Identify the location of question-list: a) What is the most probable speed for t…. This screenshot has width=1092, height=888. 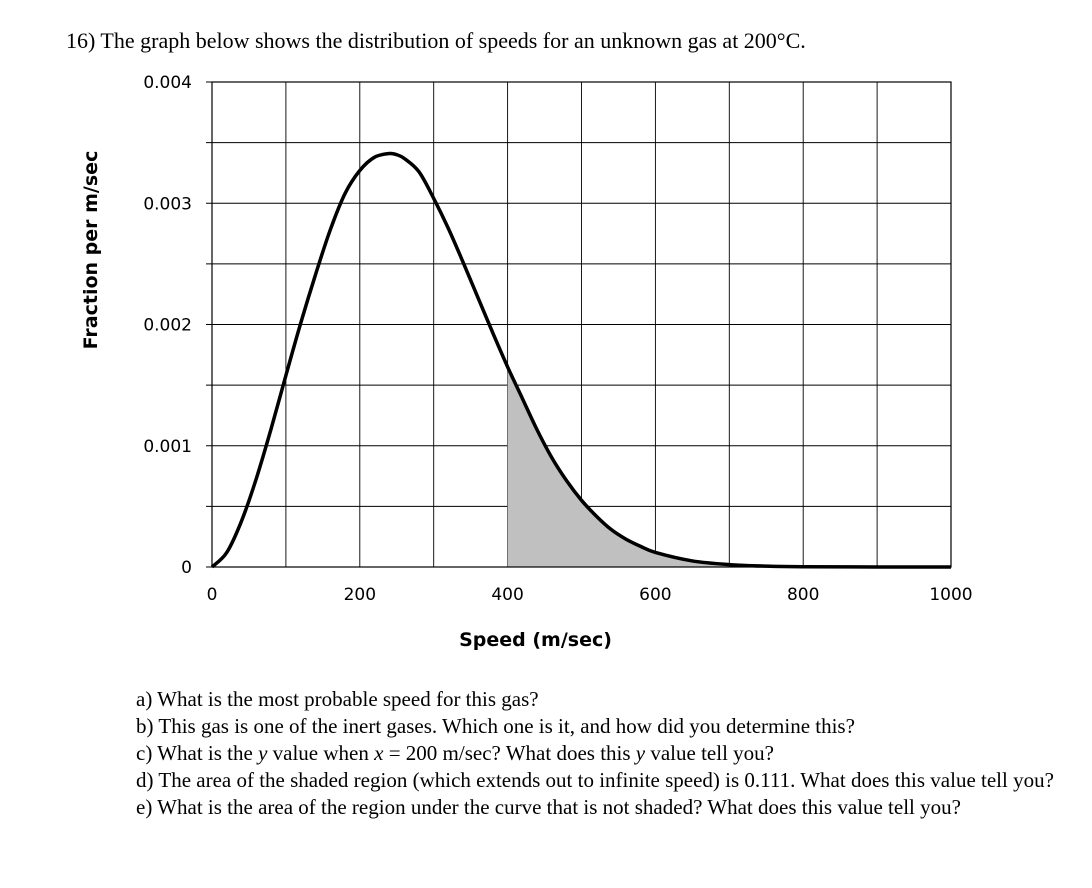
(601, 753).